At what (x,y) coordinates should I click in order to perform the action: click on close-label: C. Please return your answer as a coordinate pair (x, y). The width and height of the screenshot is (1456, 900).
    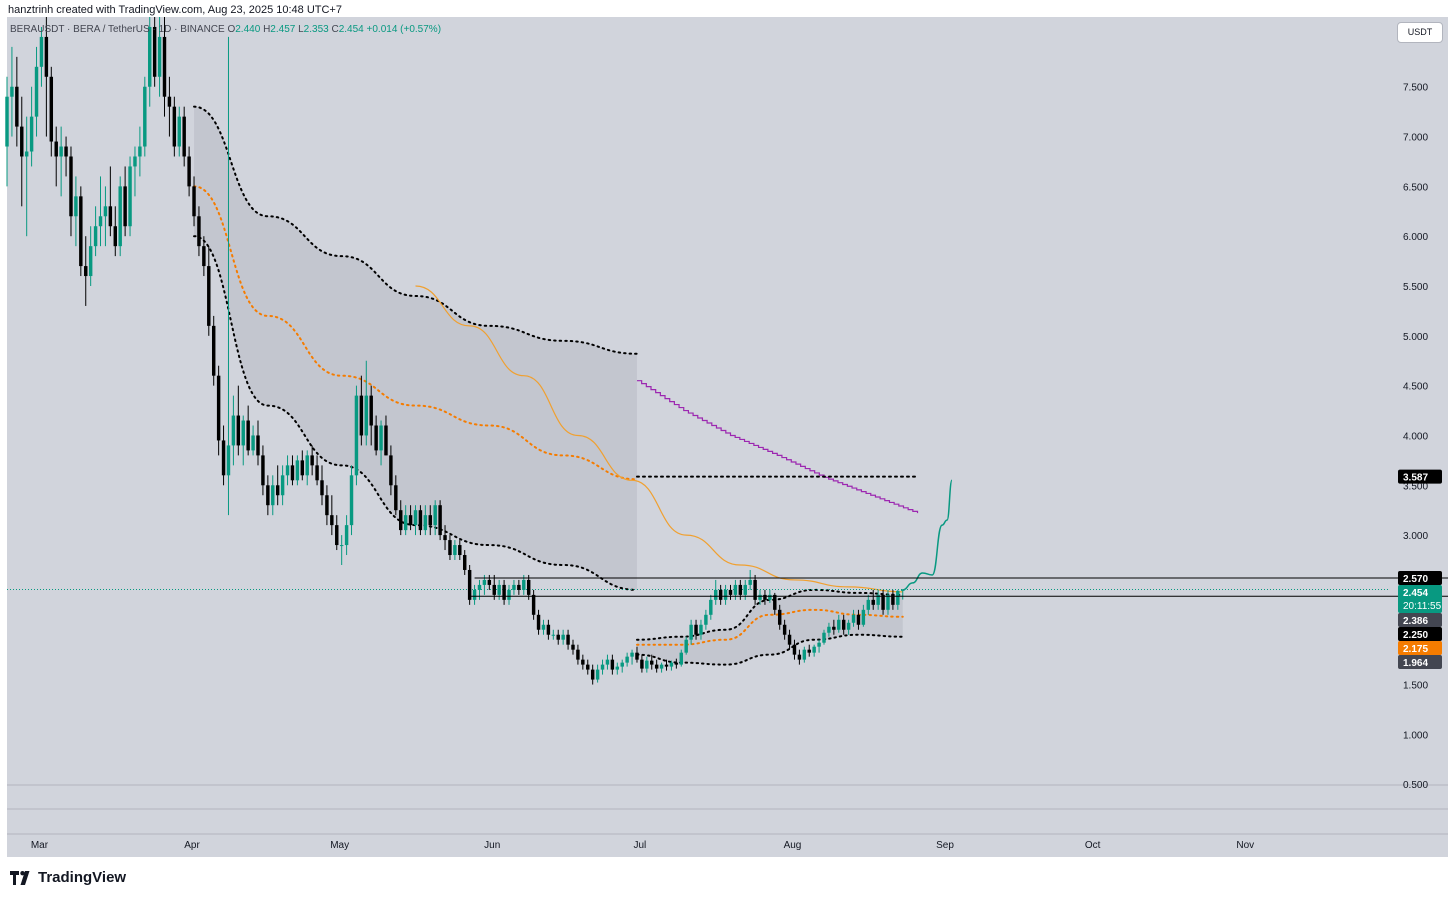
    Looking at the image, I should click on (335, 29).